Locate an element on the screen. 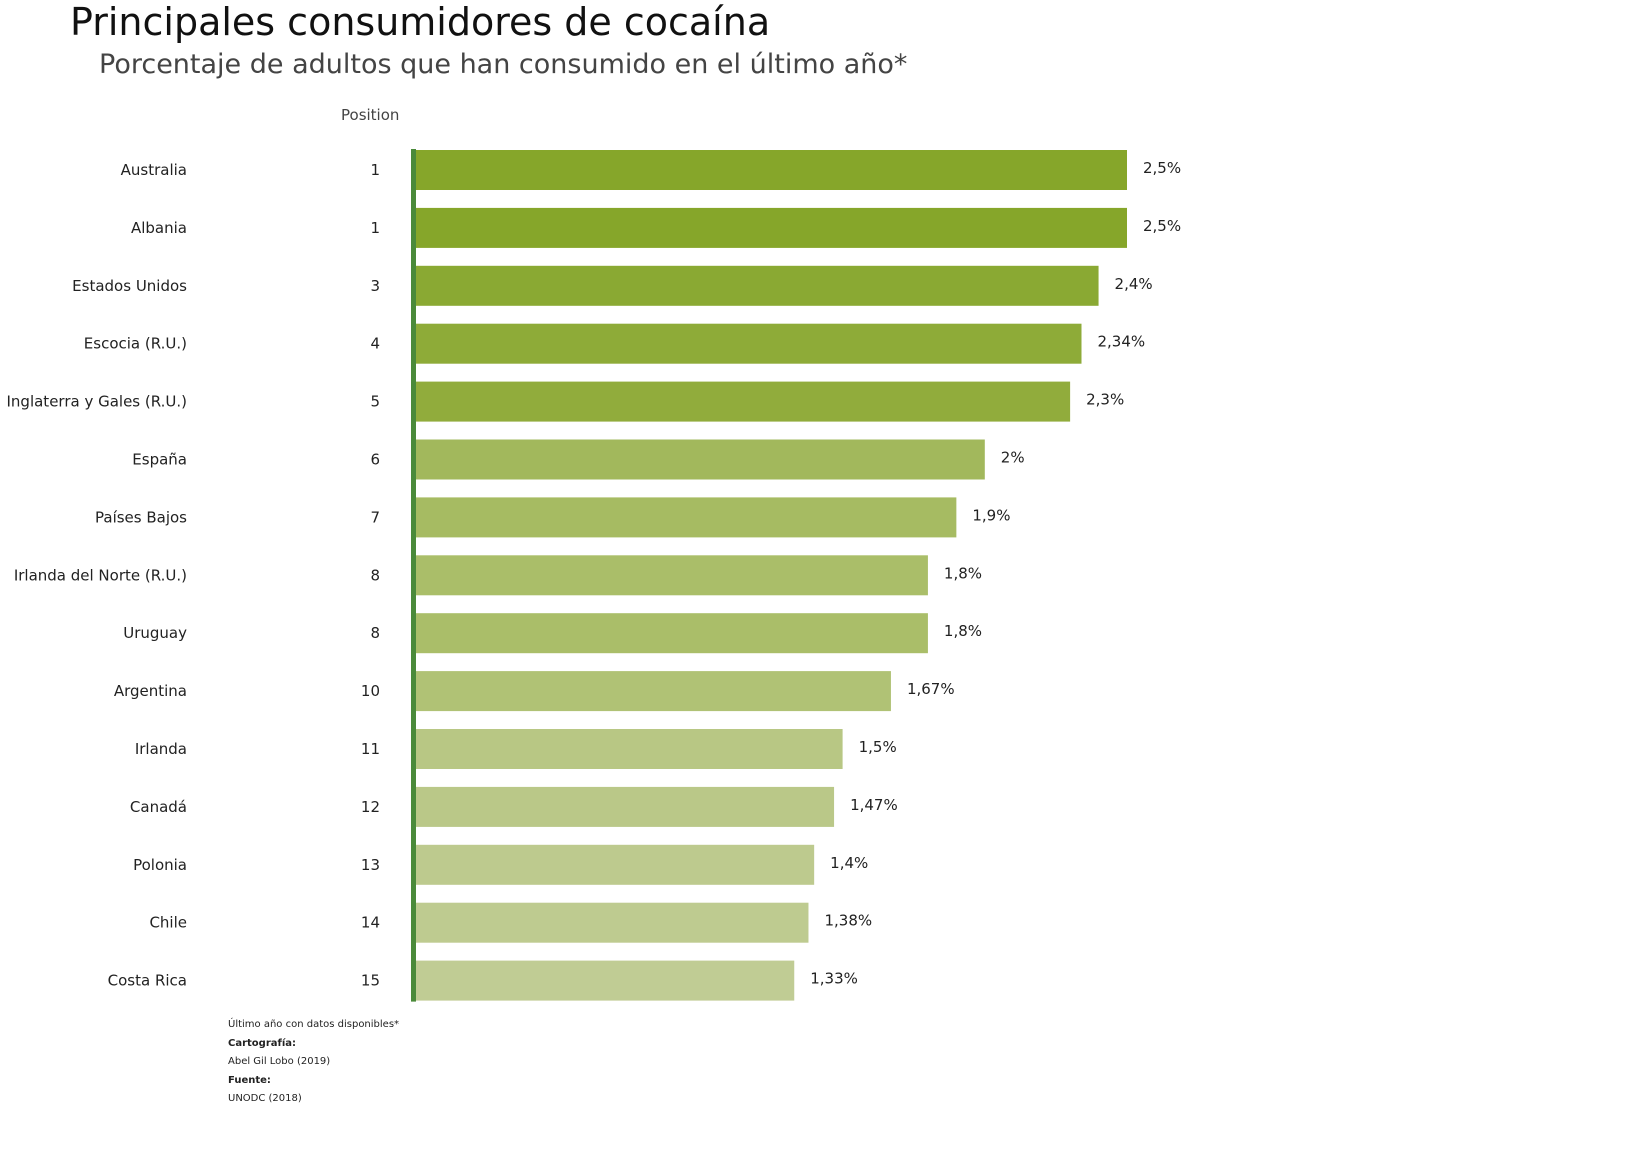  source-credit: UNODC (2018) is located at coordinates (265, 1098).